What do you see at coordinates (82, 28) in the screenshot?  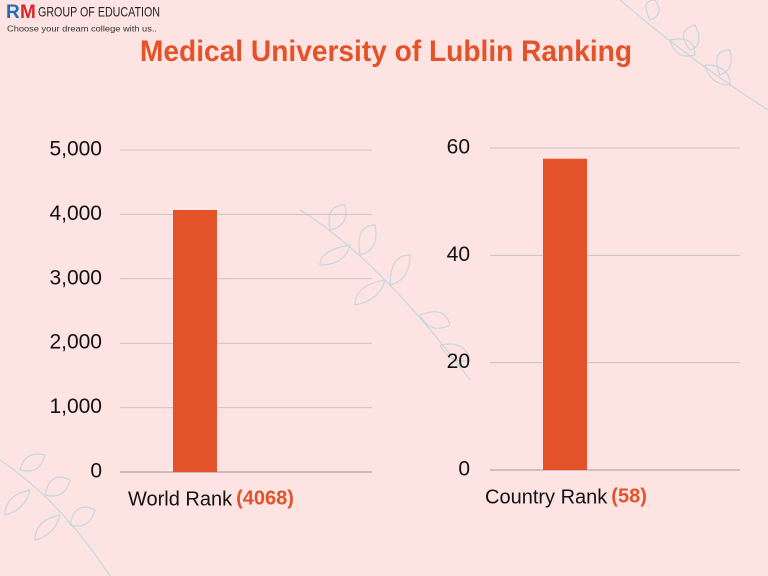 I see `logo-tagline: Choose your dream college with us..` at bounding box center [82, 28].